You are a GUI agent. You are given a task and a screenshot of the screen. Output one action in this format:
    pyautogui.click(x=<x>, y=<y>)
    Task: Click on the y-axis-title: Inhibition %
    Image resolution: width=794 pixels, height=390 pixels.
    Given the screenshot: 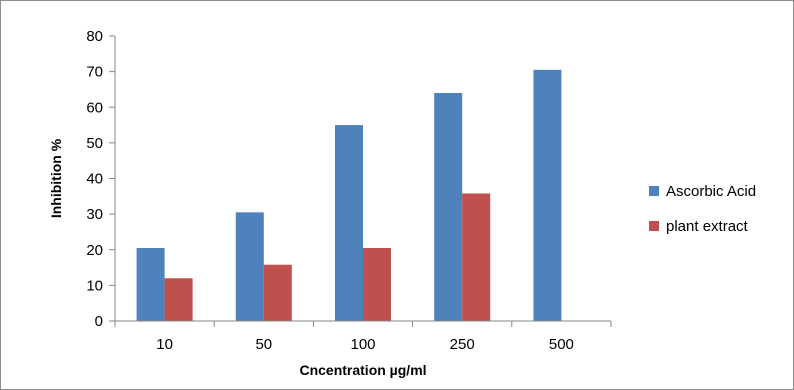 What is the action you would take?
    pyautogui.click(x=56, y=178)
    